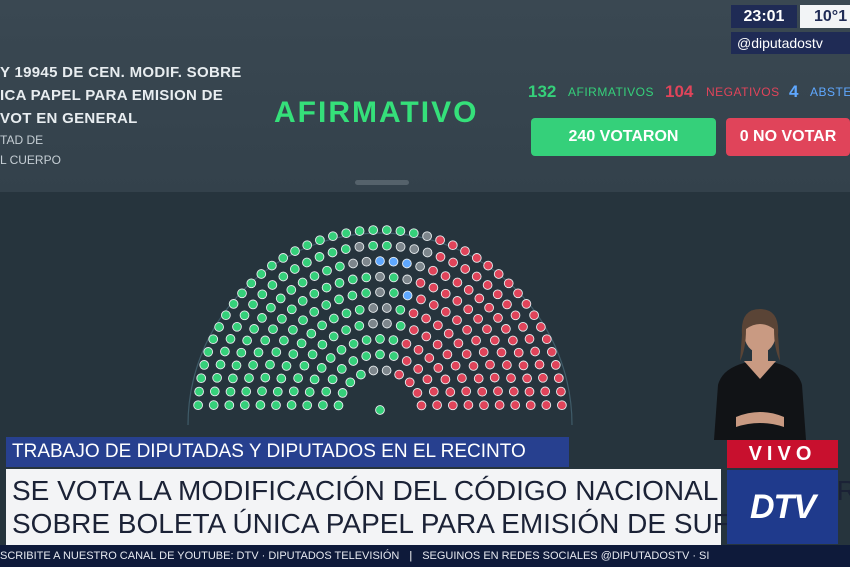 The image size is (850, 567). I want to click on no-votaron-button: 0 NO VOTAR, so click(788, 137).